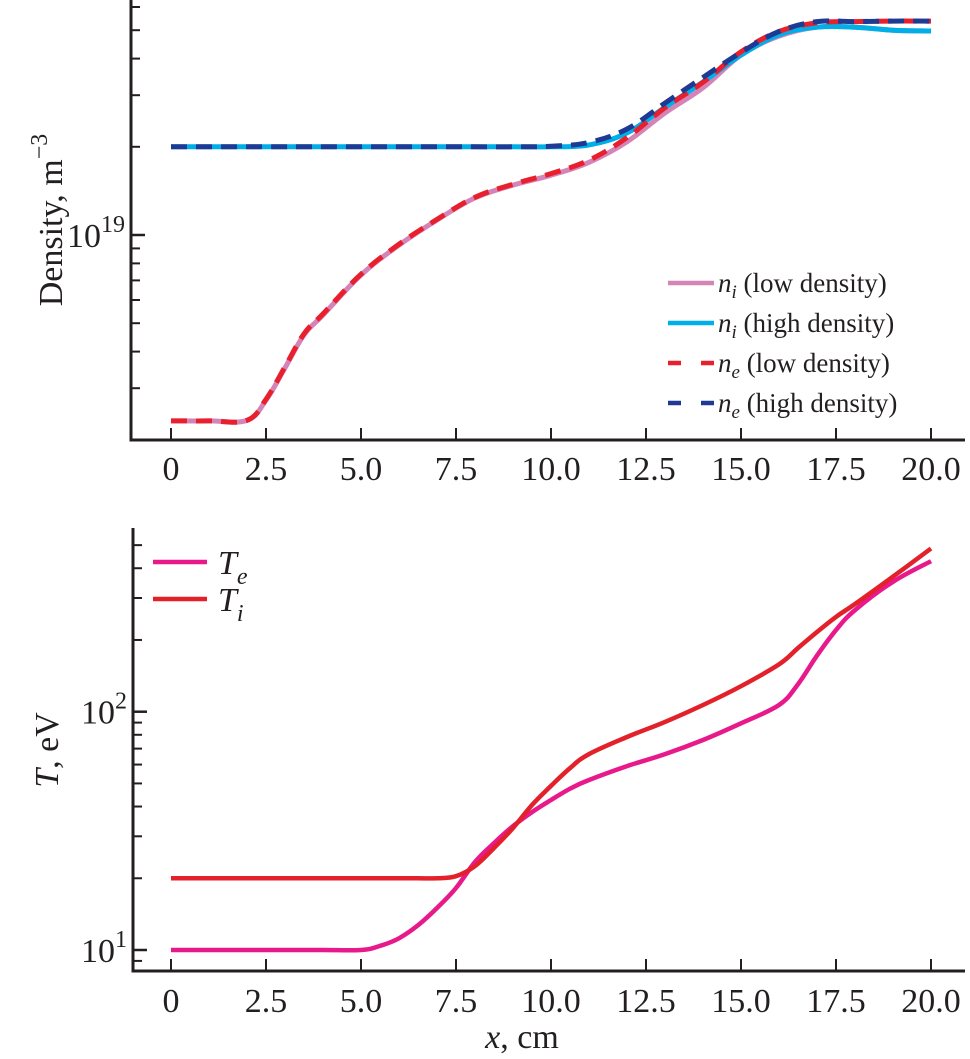 This screenshot has height=1059, width=970. Describe the element at coordinates (40, 147) in the screenshot. I see `y-axis-title-exponent: −3` at that location.